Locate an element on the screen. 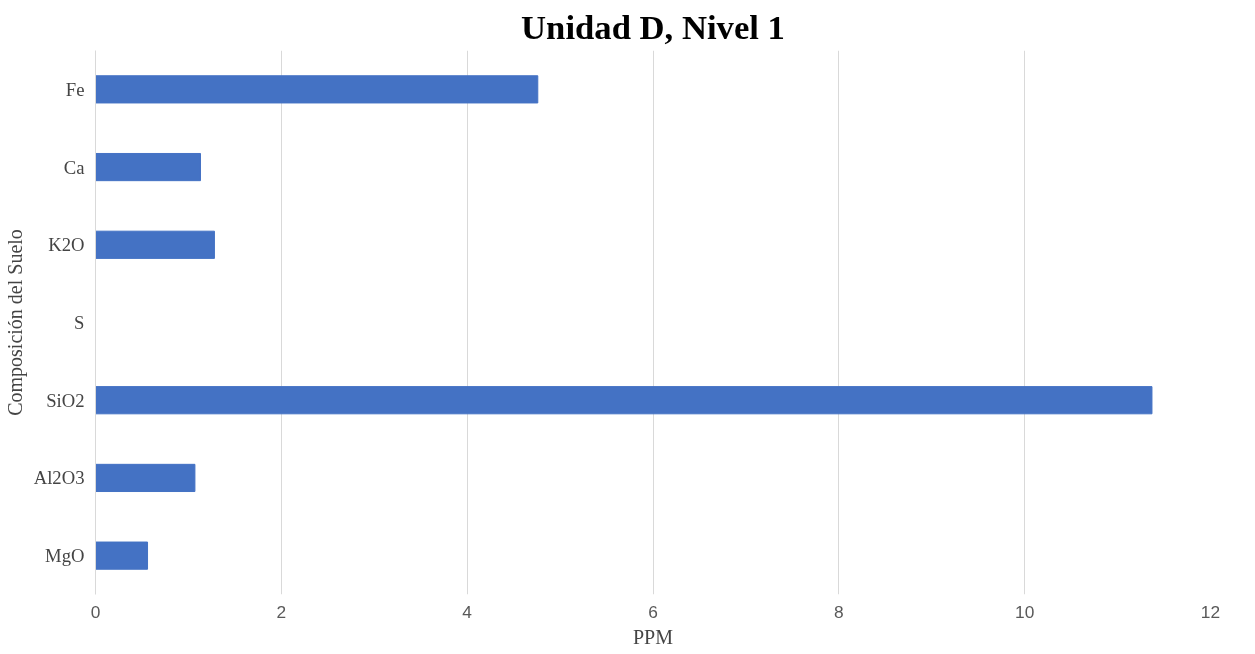 This screenshot has width=1255, height=654. x-tick-label: 2 is located at coordinates (281, 611).